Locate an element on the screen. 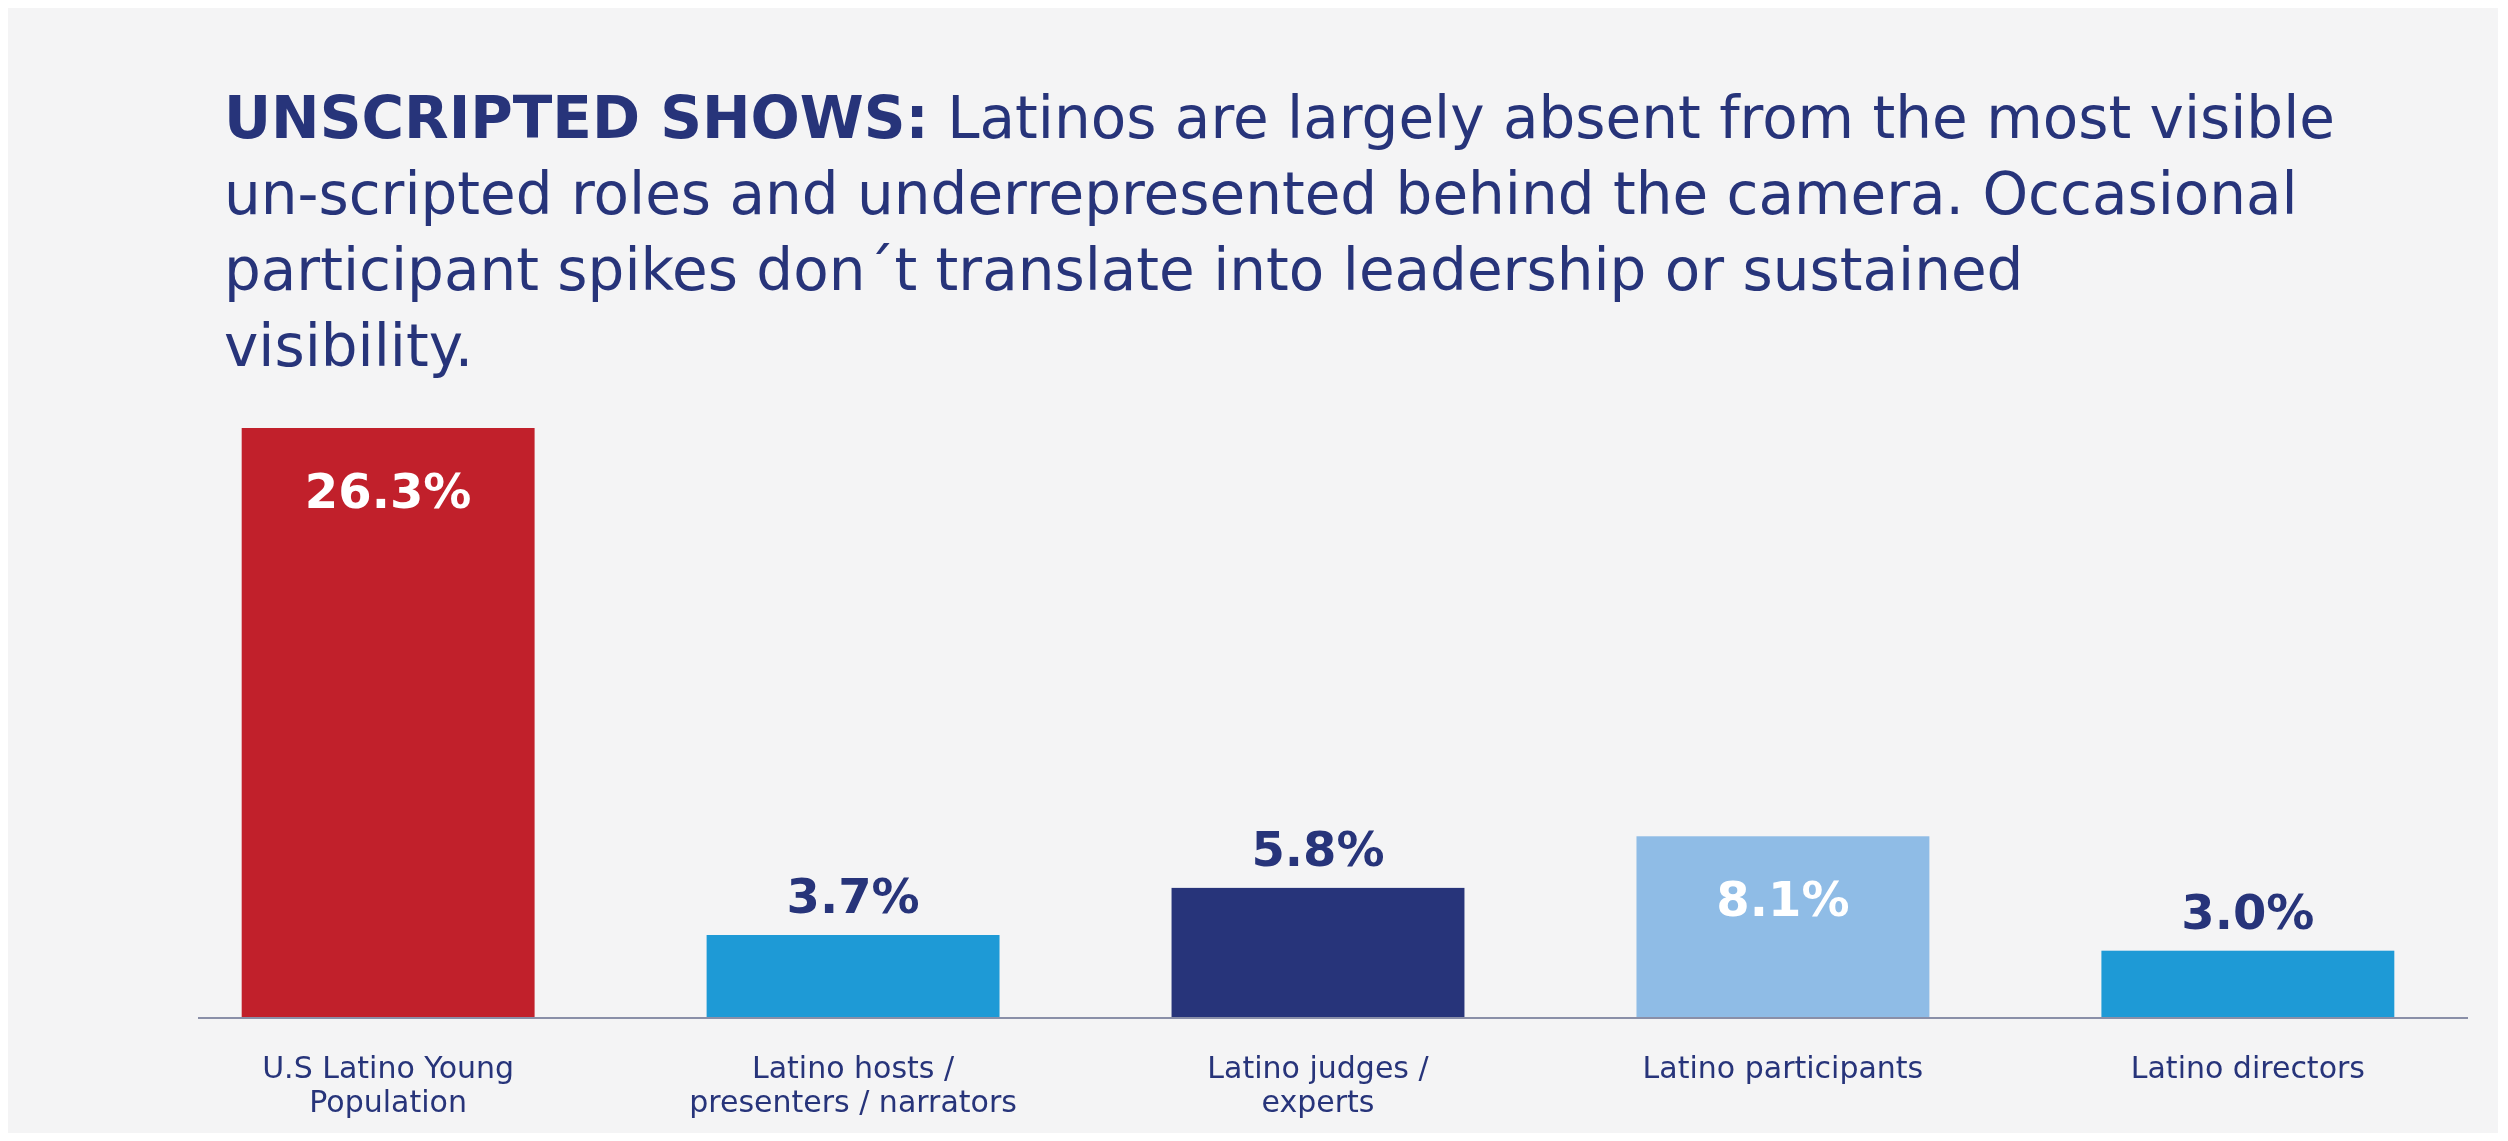 This screenshot has height=1141, width=2508. data-label: 8.1% is located at coordinates (1783, 899).